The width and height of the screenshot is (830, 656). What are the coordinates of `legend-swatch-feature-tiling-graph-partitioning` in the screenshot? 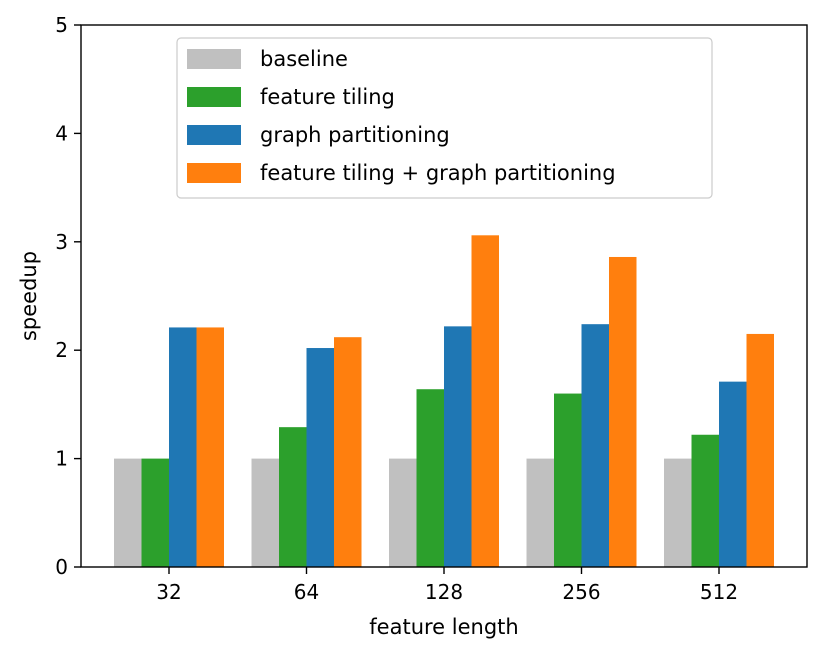 It's located at (214, 173).